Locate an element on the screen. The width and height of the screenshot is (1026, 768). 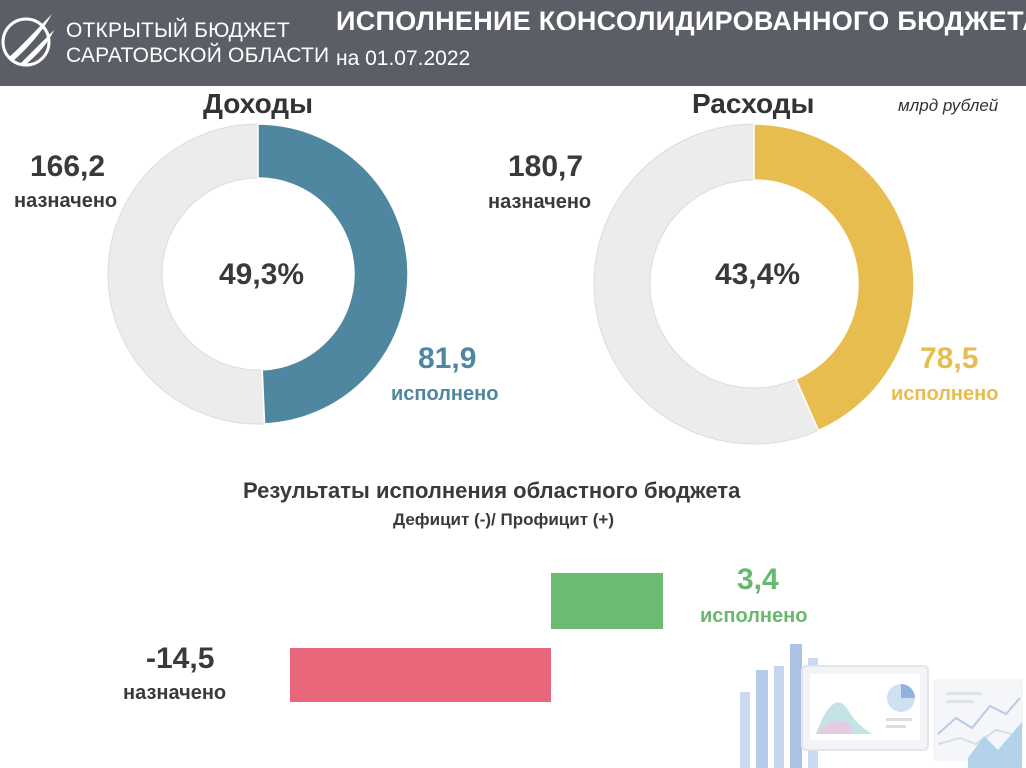
analytics-illustration-icon is located at coordinates (881, 706).